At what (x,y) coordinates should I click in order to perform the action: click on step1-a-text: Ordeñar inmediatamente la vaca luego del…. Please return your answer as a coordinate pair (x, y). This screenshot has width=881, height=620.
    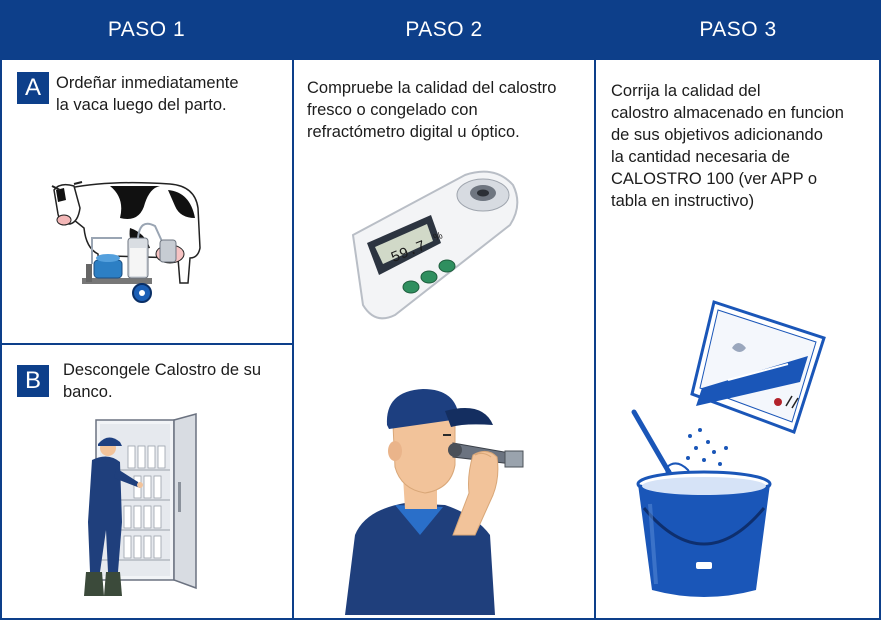
    Looking at the image, I should click on (147, 94).